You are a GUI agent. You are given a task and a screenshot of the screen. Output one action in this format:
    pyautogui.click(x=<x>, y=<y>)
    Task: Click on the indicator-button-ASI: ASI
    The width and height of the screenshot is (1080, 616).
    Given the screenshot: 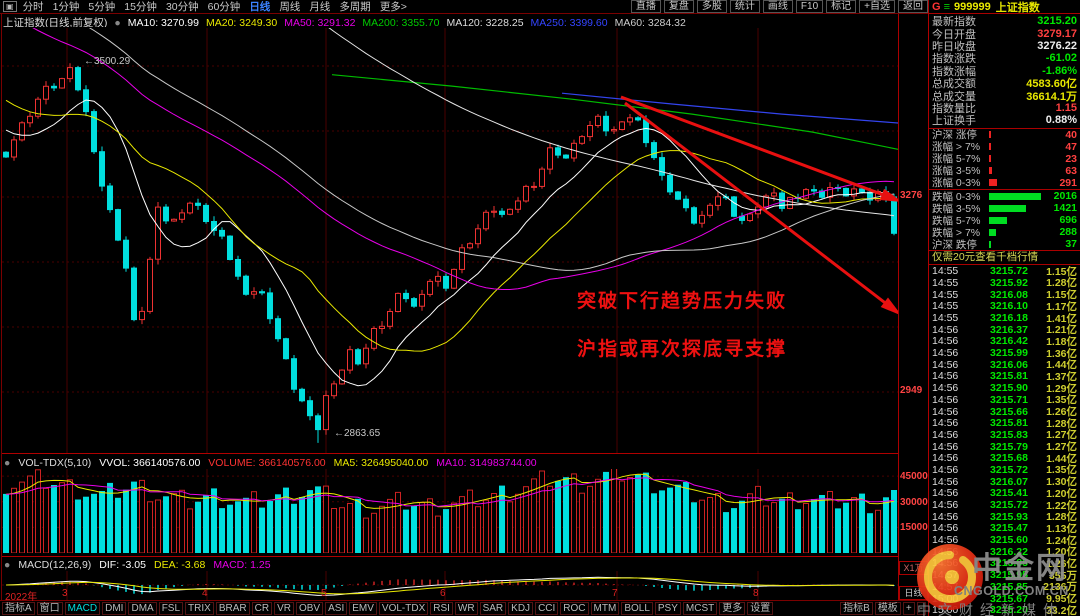 What is the action you would take?
    pyautogui.click(x=336, y=608)
    